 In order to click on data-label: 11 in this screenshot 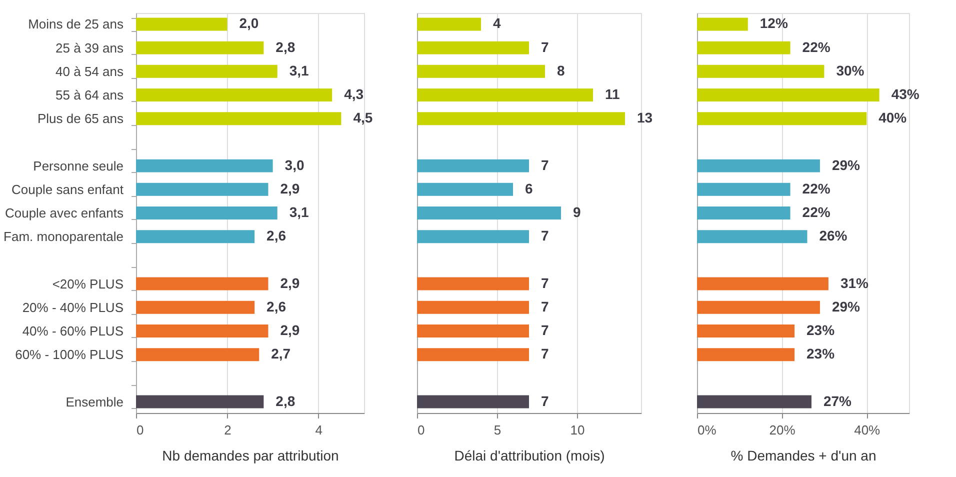, I will do `click(612, 94)`.